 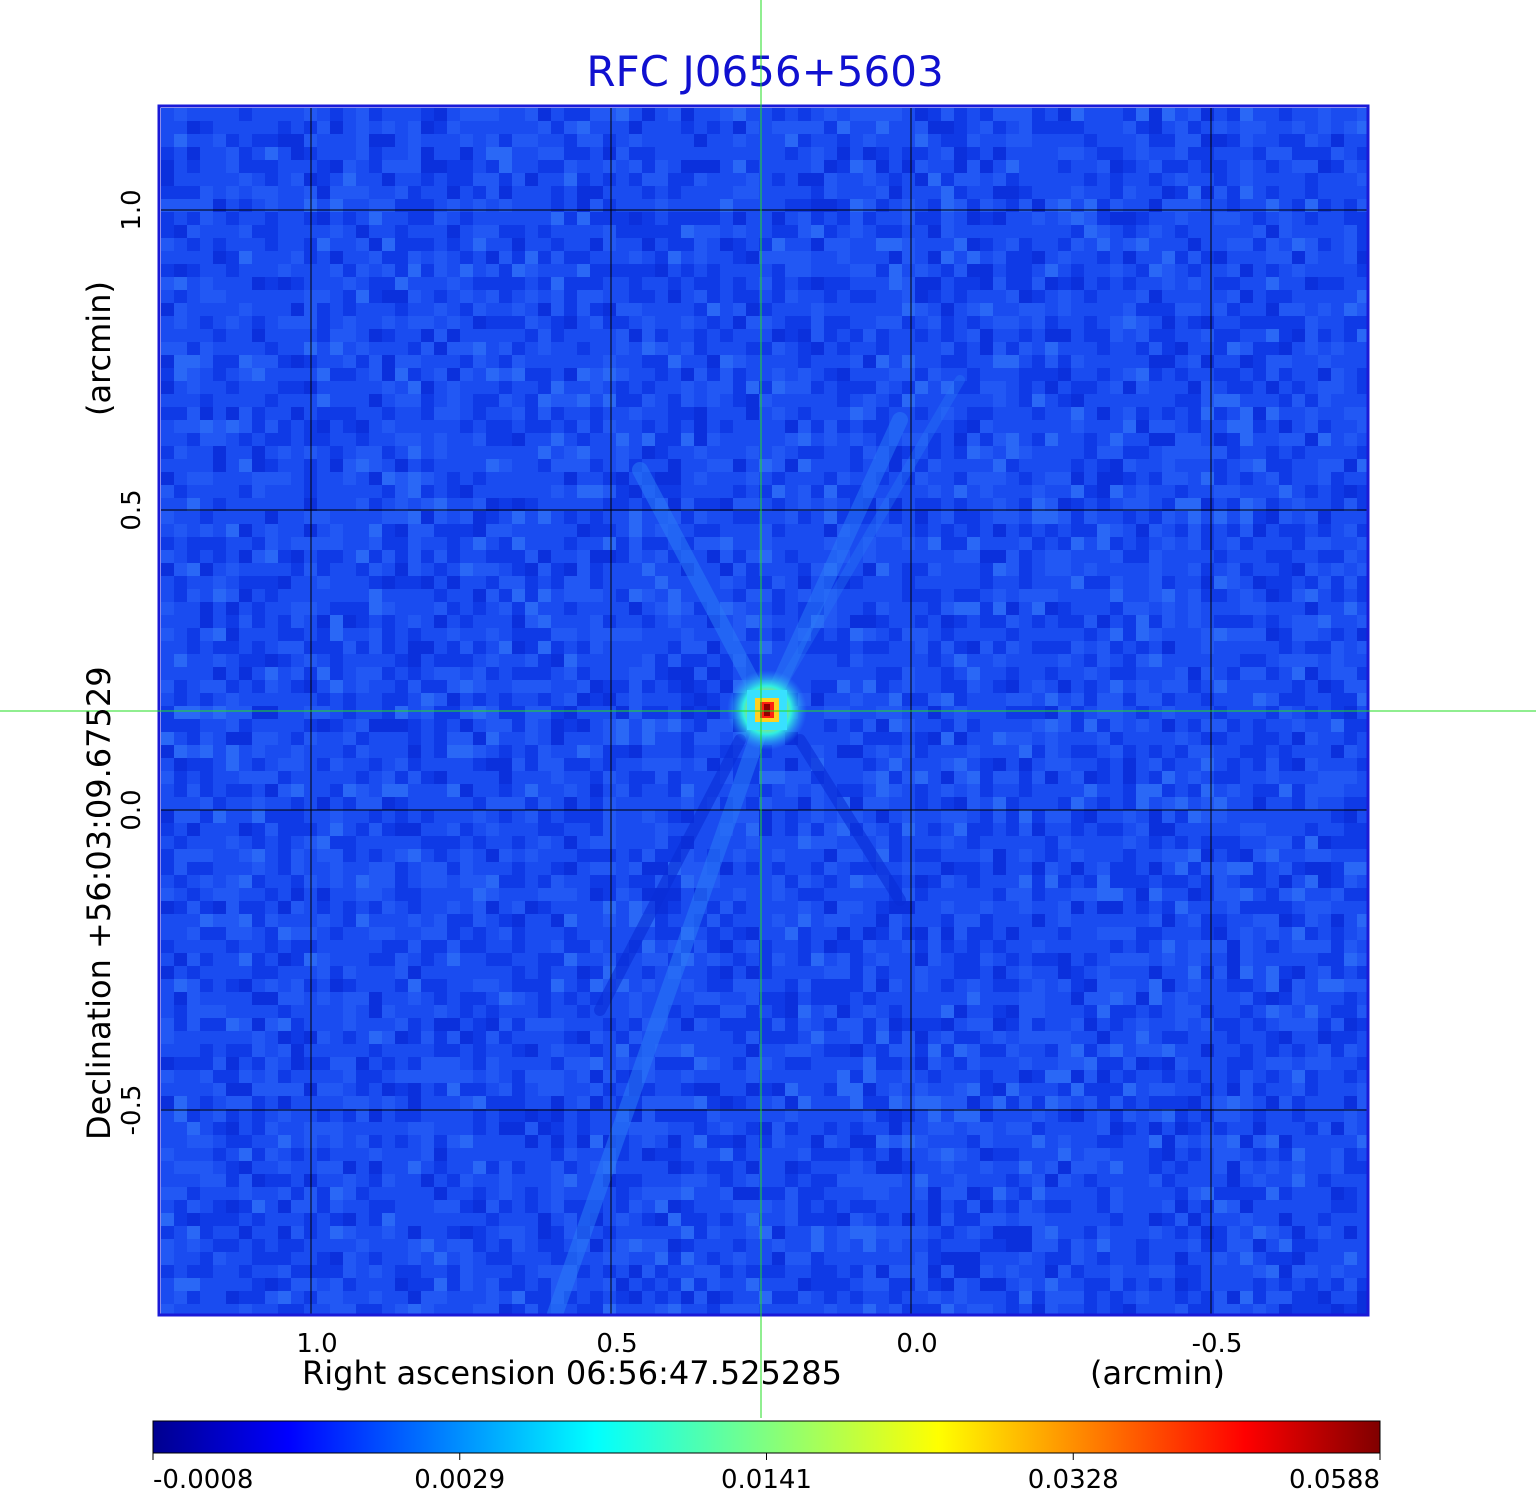 What do you see at coordinates (99, 348) in the screenshot?
I see `y-axis-unit: (arcmin)` at bounding box center [99, 348].